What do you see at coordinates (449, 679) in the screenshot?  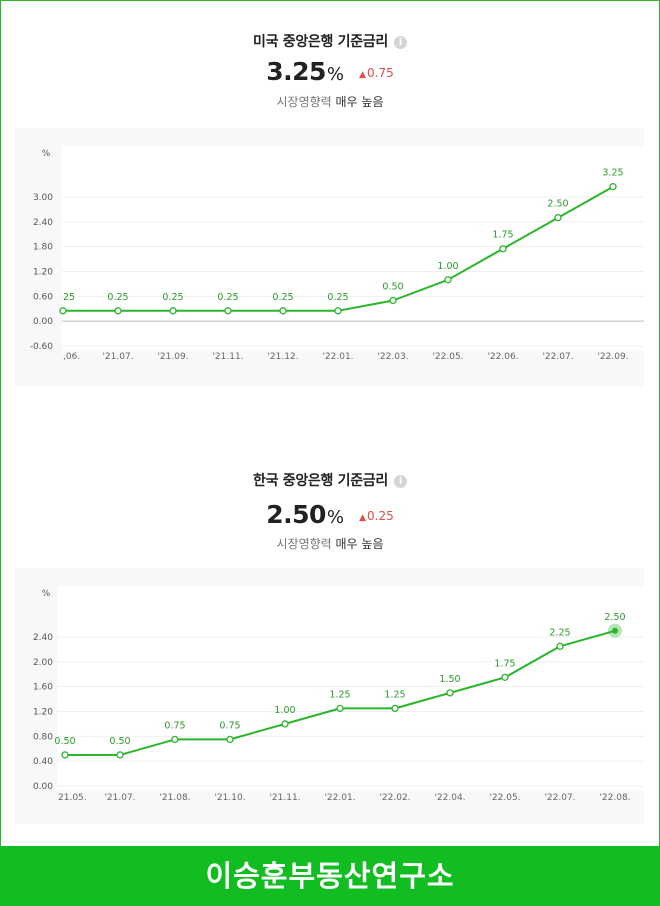 I see `data-label: 1.50` at bounding box center [449, 679].